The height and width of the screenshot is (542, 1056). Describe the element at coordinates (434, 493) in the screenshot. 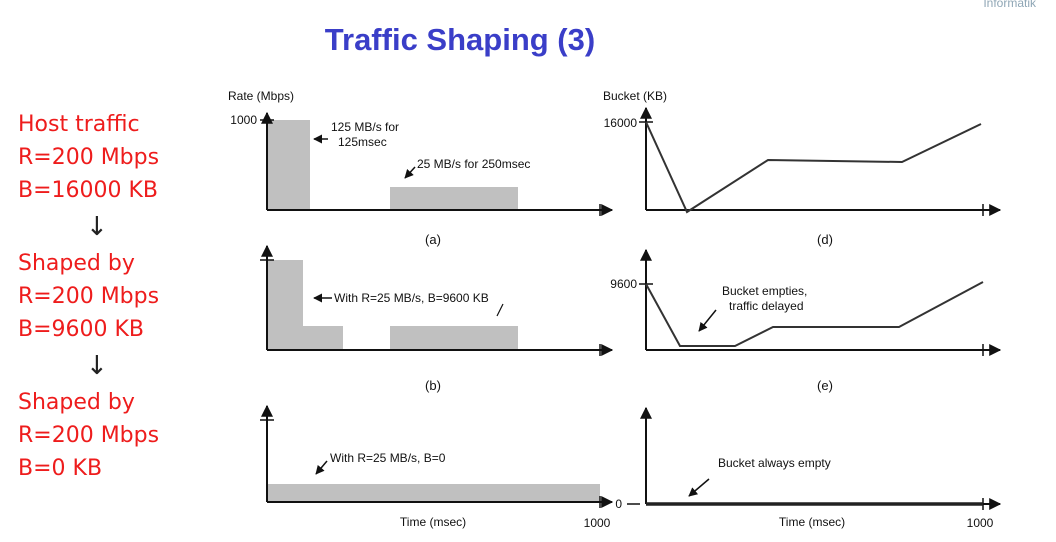

I see `constant-rate-bar` at that location.